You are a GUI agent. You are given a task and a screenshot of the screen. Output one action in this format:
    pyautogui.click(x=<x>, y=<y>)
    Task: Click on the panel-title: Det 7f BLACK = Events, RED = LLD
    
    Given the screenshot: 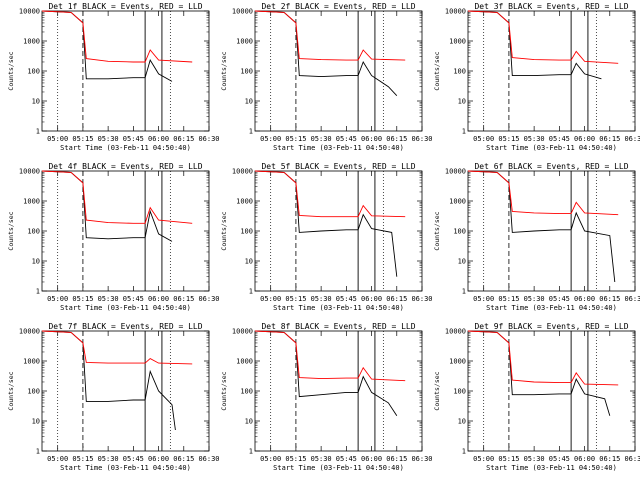 What is the action you would take?
    pyautogui.click(x=125, y=326)
    